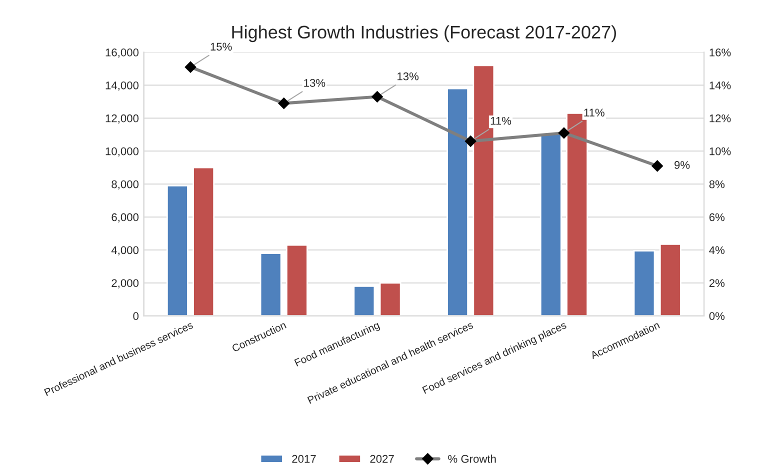 The image size is (757, 475). Describe the element at coordinates (382, 458) in the screenshot. I see `legend-label: 2027` at that location.